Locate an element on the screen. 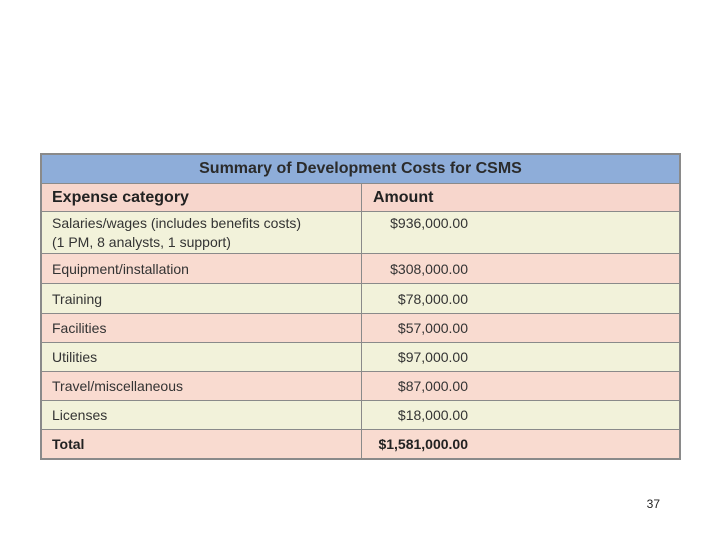 This screenshot has height=540, width=720. row-amount-value: $308,000.00 is located at coordinates (429, 268).